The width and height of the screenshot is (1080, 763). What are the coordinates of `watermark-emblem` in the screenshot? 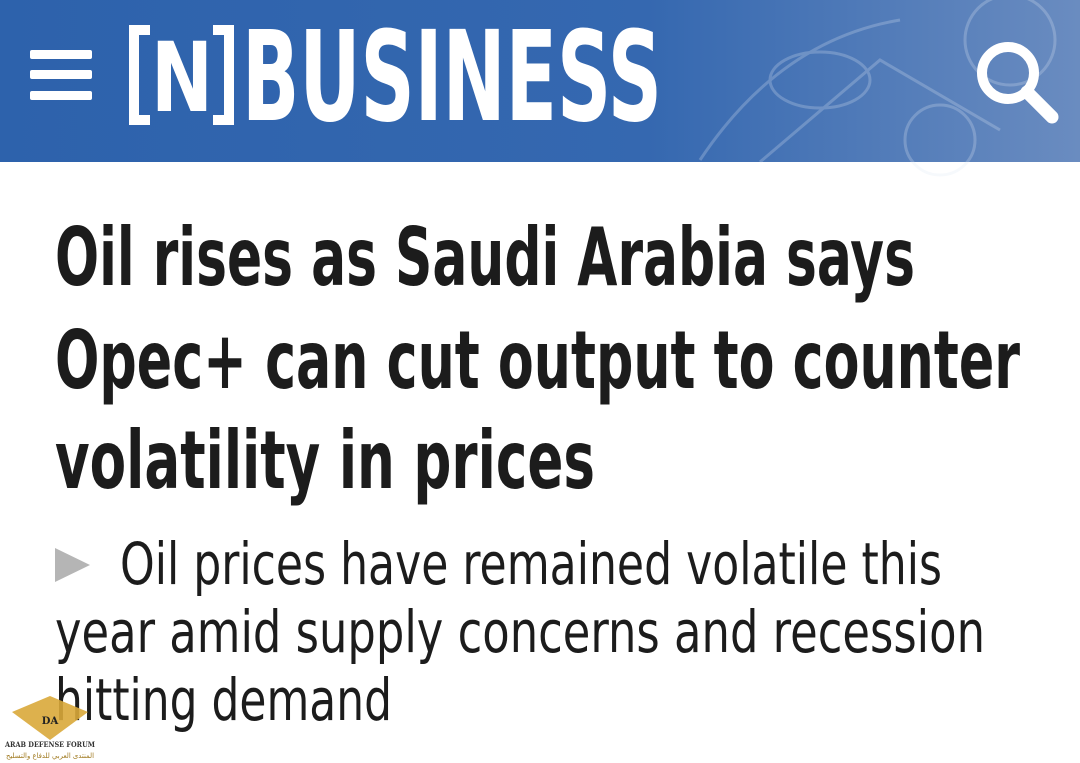 It's located at (50, 718).